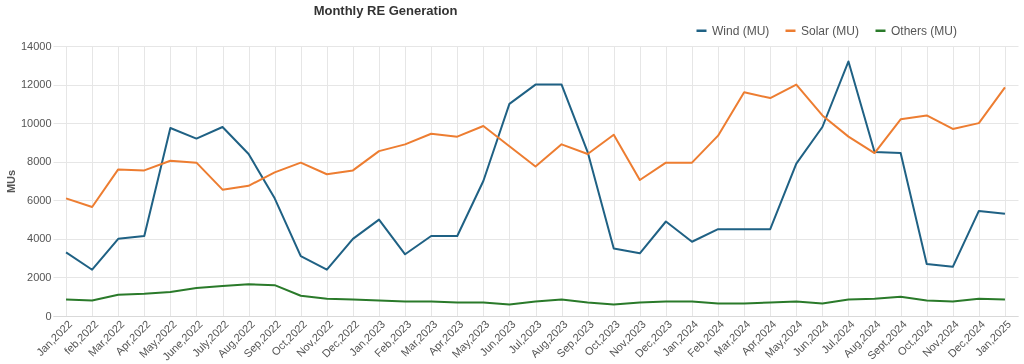 This screenshot has height=364, width=1024. Describe the element at coordinates (10, 181) in the screenshot. I see `y-axis-title: MUs` at that location.